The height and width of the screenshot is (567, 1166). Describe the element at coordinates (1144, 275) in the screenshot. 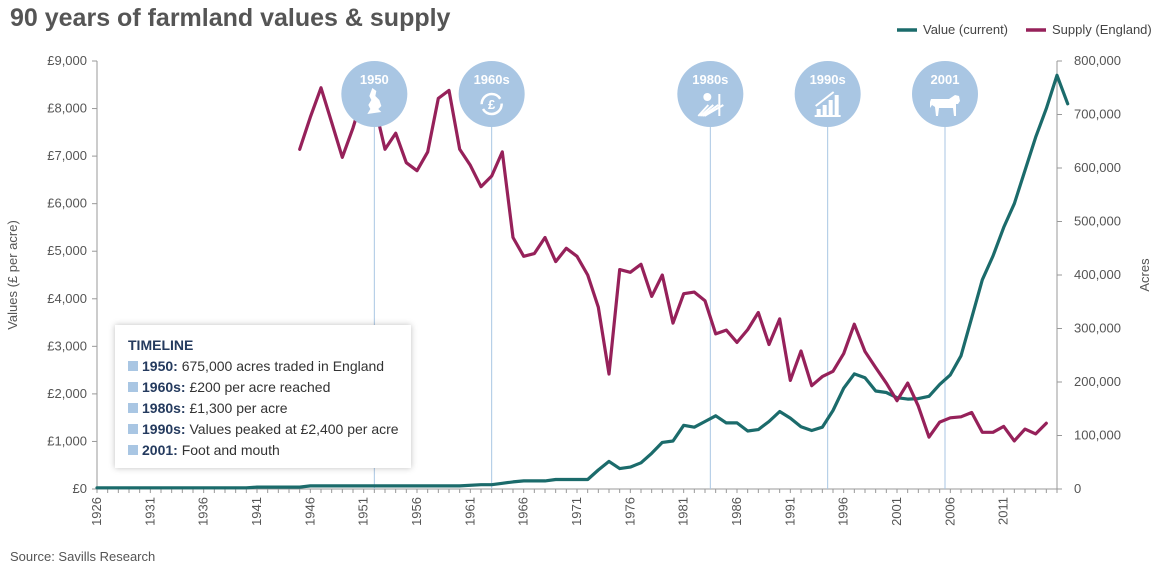

I see `y2-axis-label: Acres` at that location.